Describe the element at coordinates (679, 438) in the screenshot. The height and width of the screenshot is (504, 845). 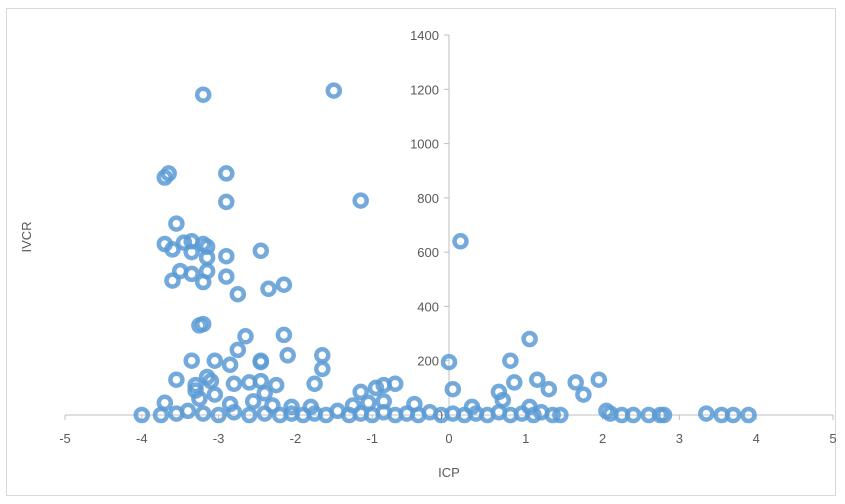
I see `x-tick-label: 3` at that location.